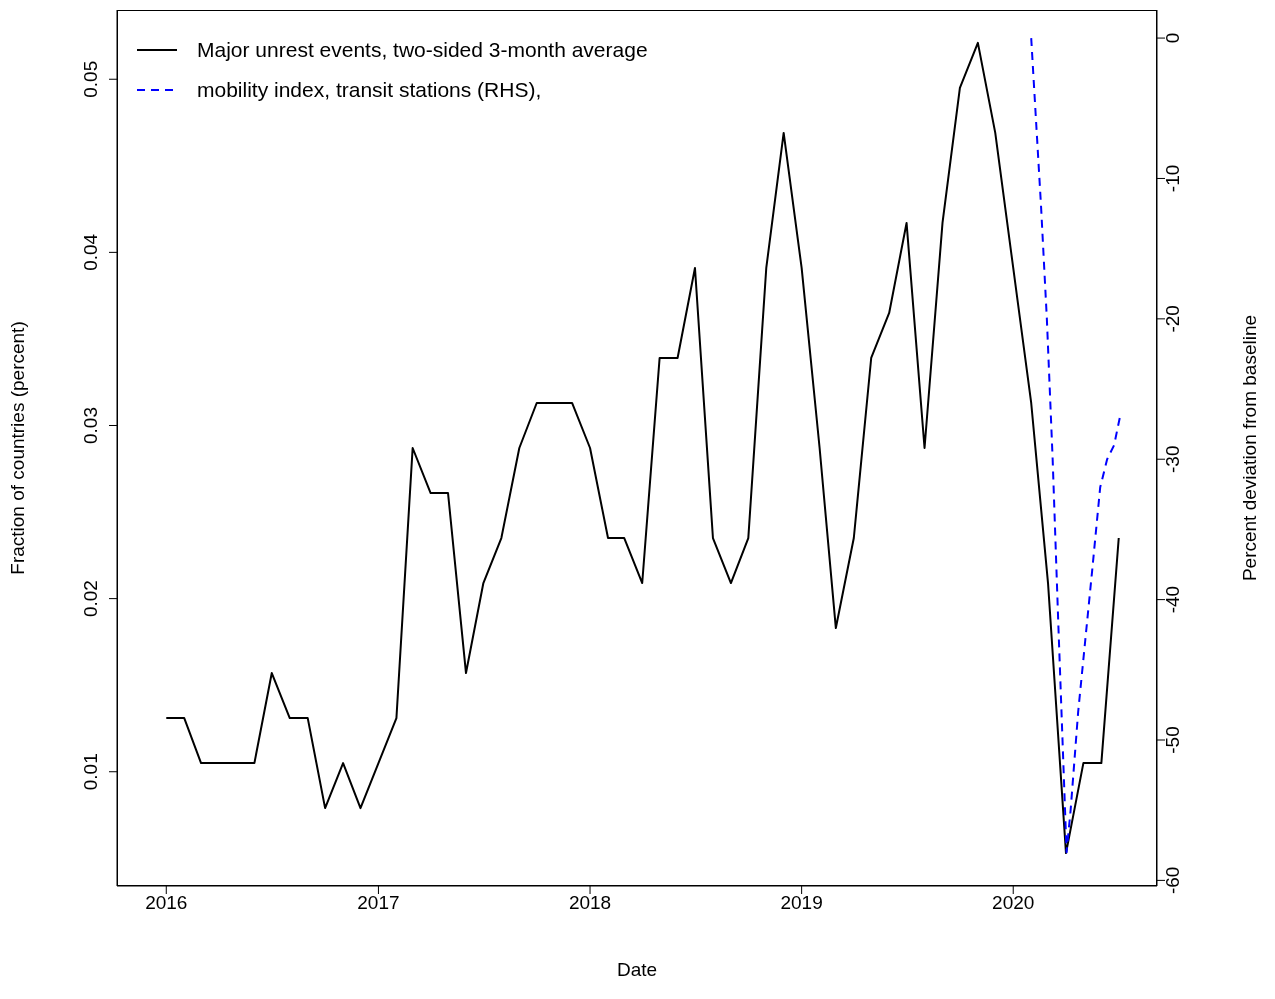 The width and height of the screenshot is (1275, 999). What do you see at coordinates (590, 903) in the screenshot?
I see `x-tick-label: 2018` at bounding box center [590, 903].